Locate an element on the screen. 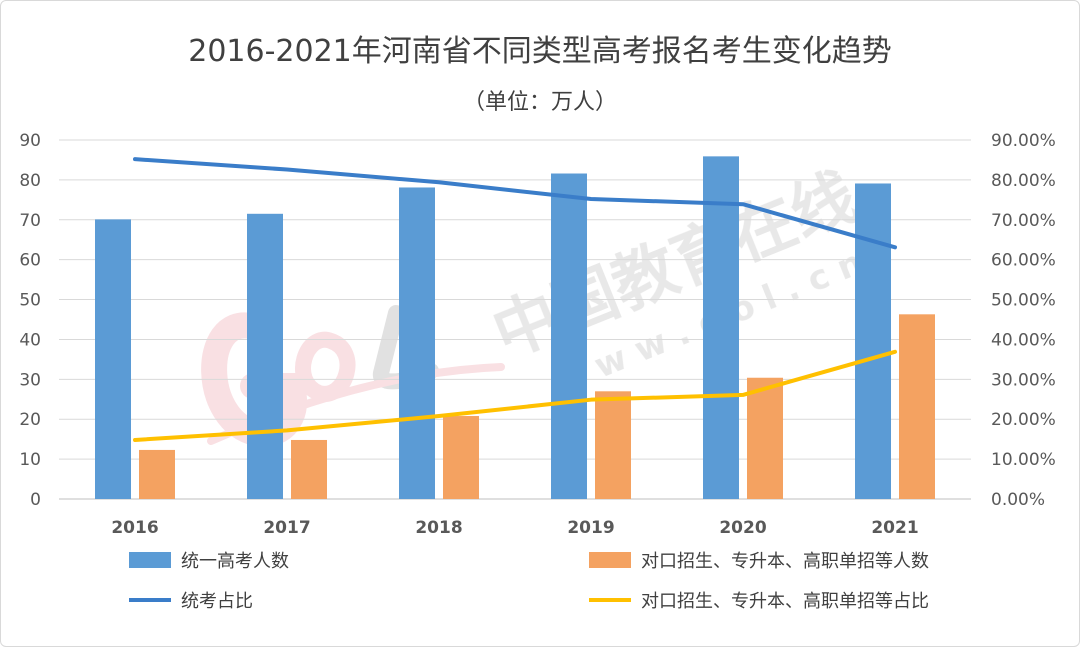  bar-duikou-2021 is located at coordinates (917, 406).